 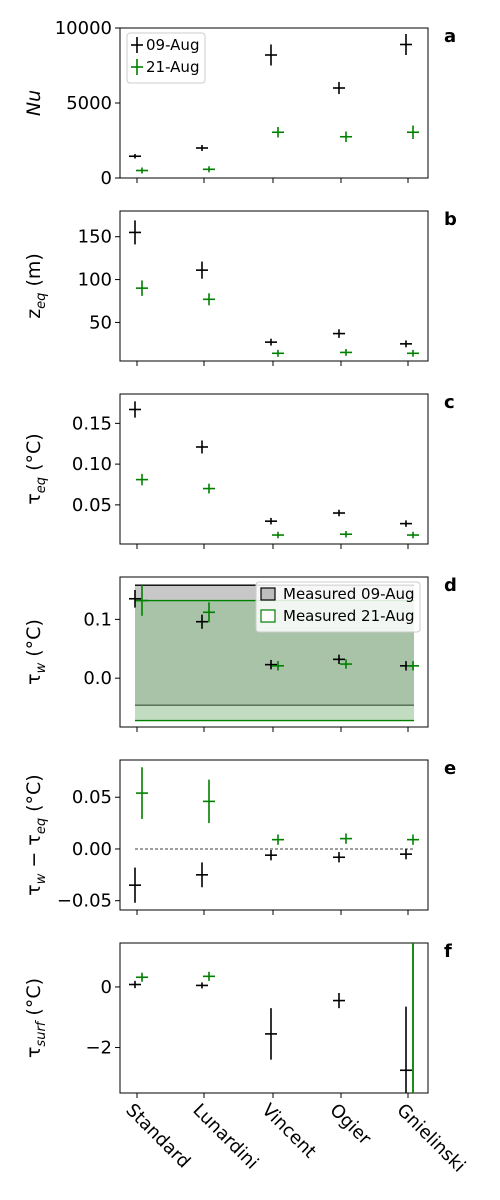 I want to click on x-tick-label: Gnielinski, so click(x=430, y=1138).